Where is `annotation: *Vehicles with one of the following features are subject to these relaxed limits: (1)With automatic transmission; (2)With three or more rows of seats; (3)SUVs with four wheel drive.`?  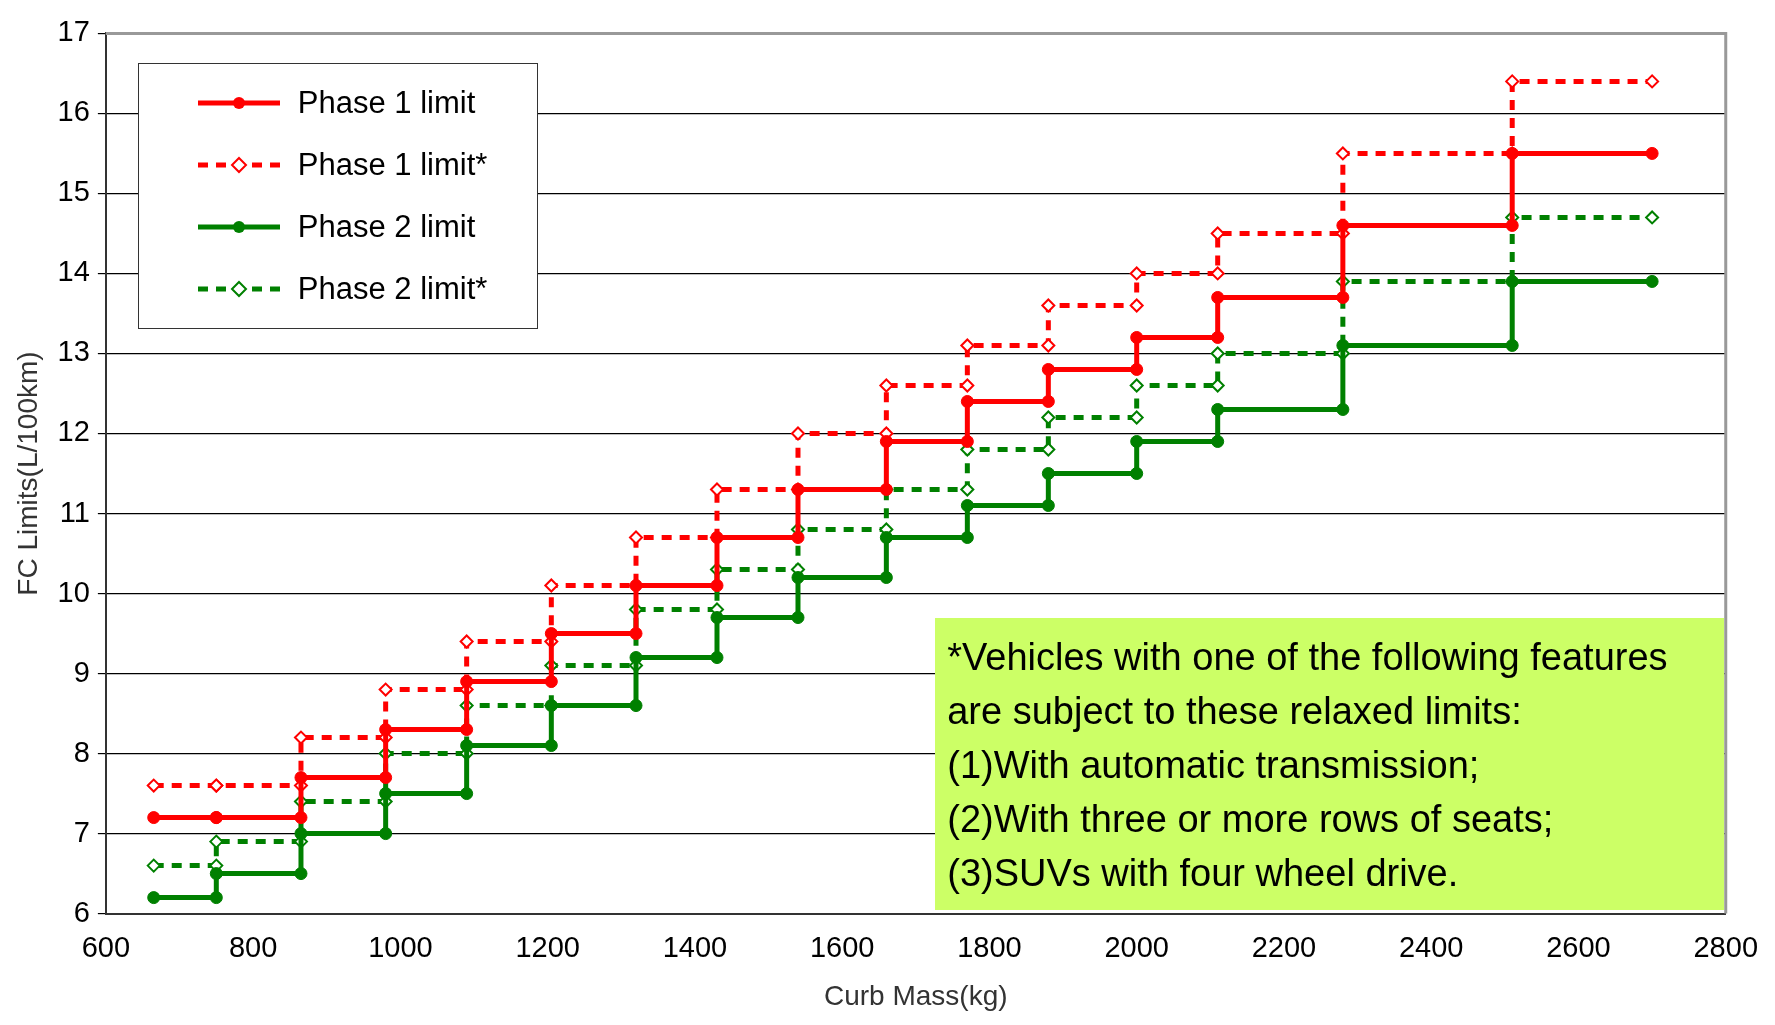
annotation: *Vehicles with one of the following features are subject to these relaxed limits: (1)With automatic transmission; (2)With three or more rows of seats; (3)SUVs with four wheel drive. is located at coordinates (1329, 763).